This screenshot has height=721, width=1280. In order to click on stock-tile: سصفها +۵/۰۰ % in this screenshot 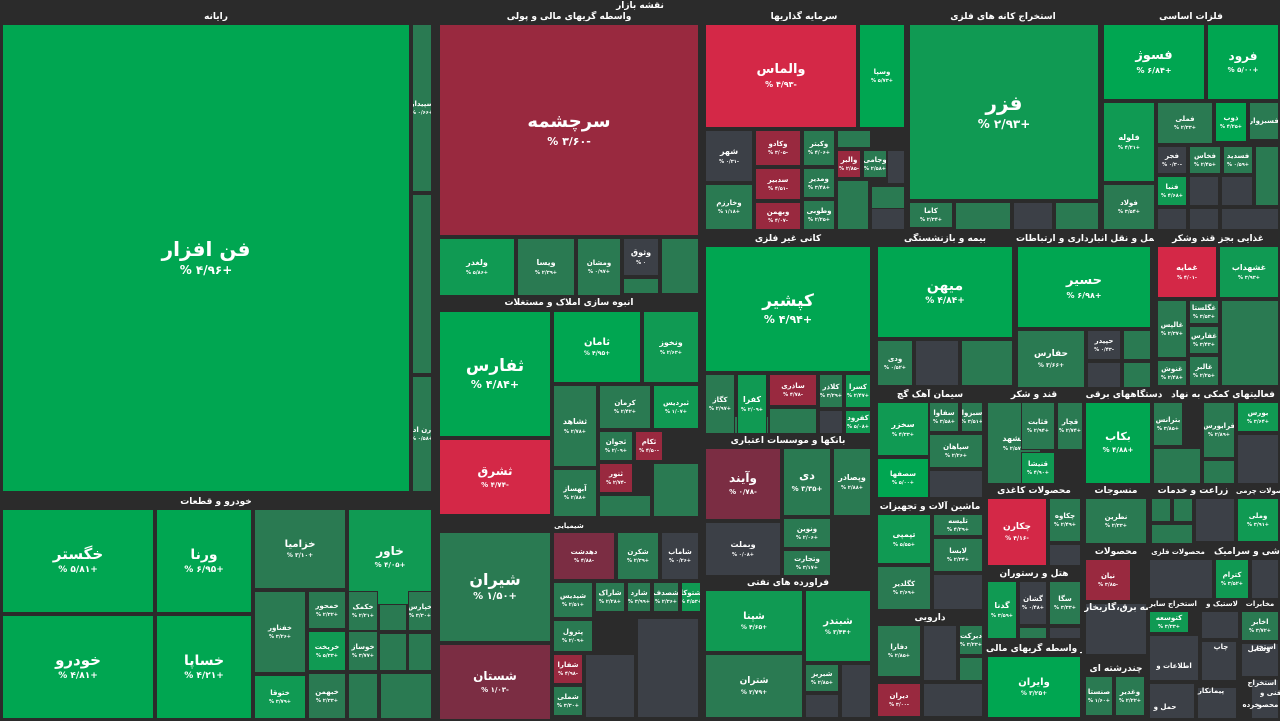, I will do `click(903, 478)`.